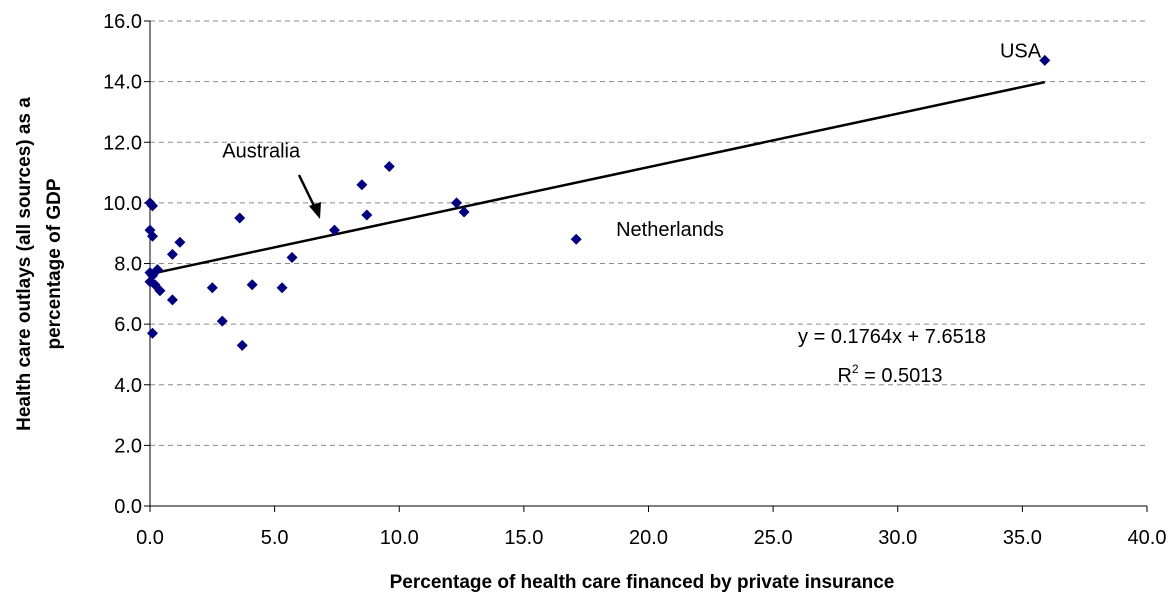  I want to click on annotation-usa: USA, so click(1021, 51).